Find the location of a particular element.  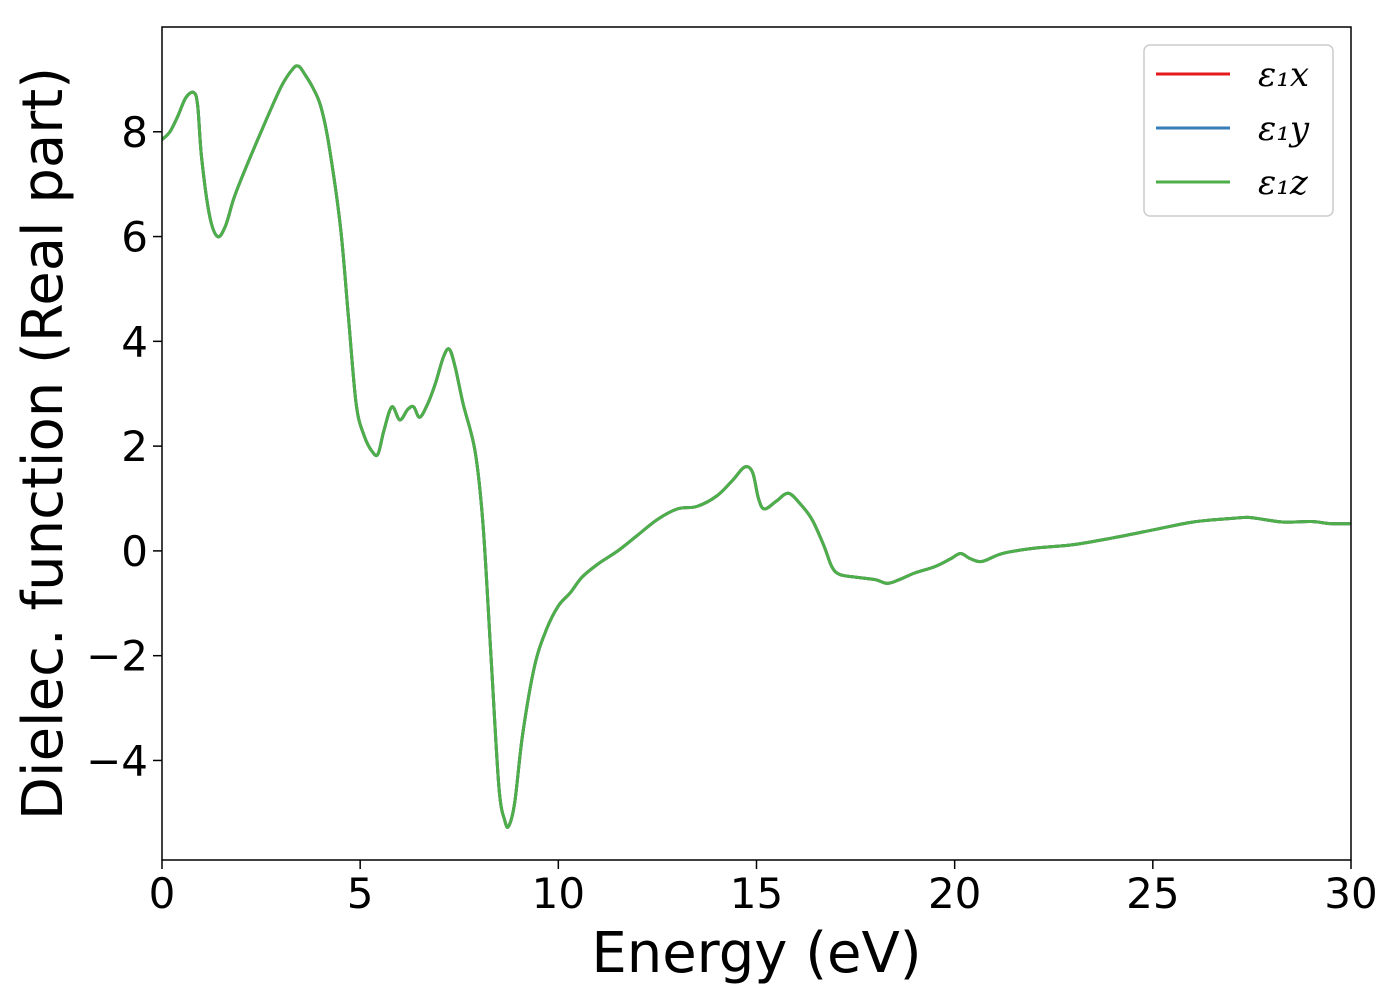

y-axis-label: Dielec. function (Real part) is located at coordinates (43, 443).